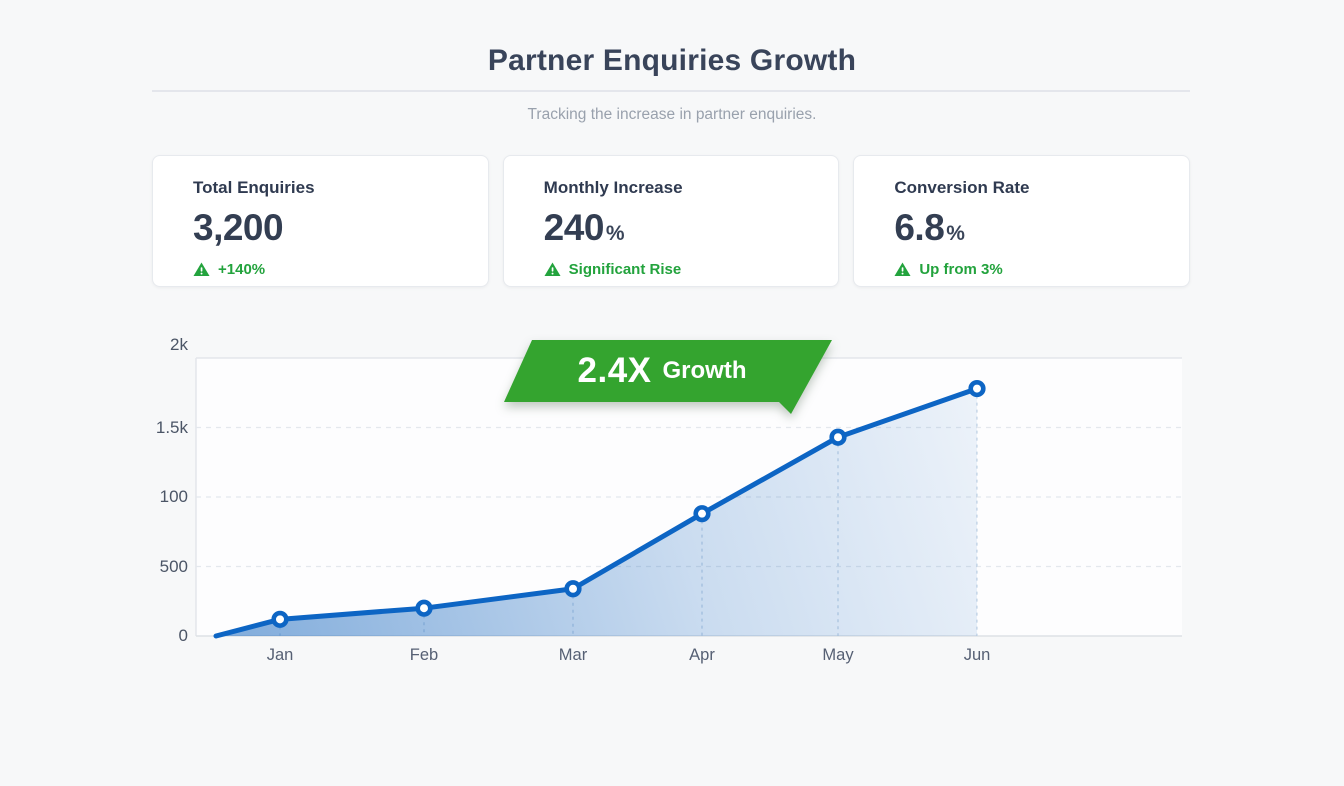 The height and width of the screenshot is (786, 1344). What do you see at coordinates (254, 187) in the screenshot?
I see `card-label: Total Enquiries` at bounding box center [254, 187].